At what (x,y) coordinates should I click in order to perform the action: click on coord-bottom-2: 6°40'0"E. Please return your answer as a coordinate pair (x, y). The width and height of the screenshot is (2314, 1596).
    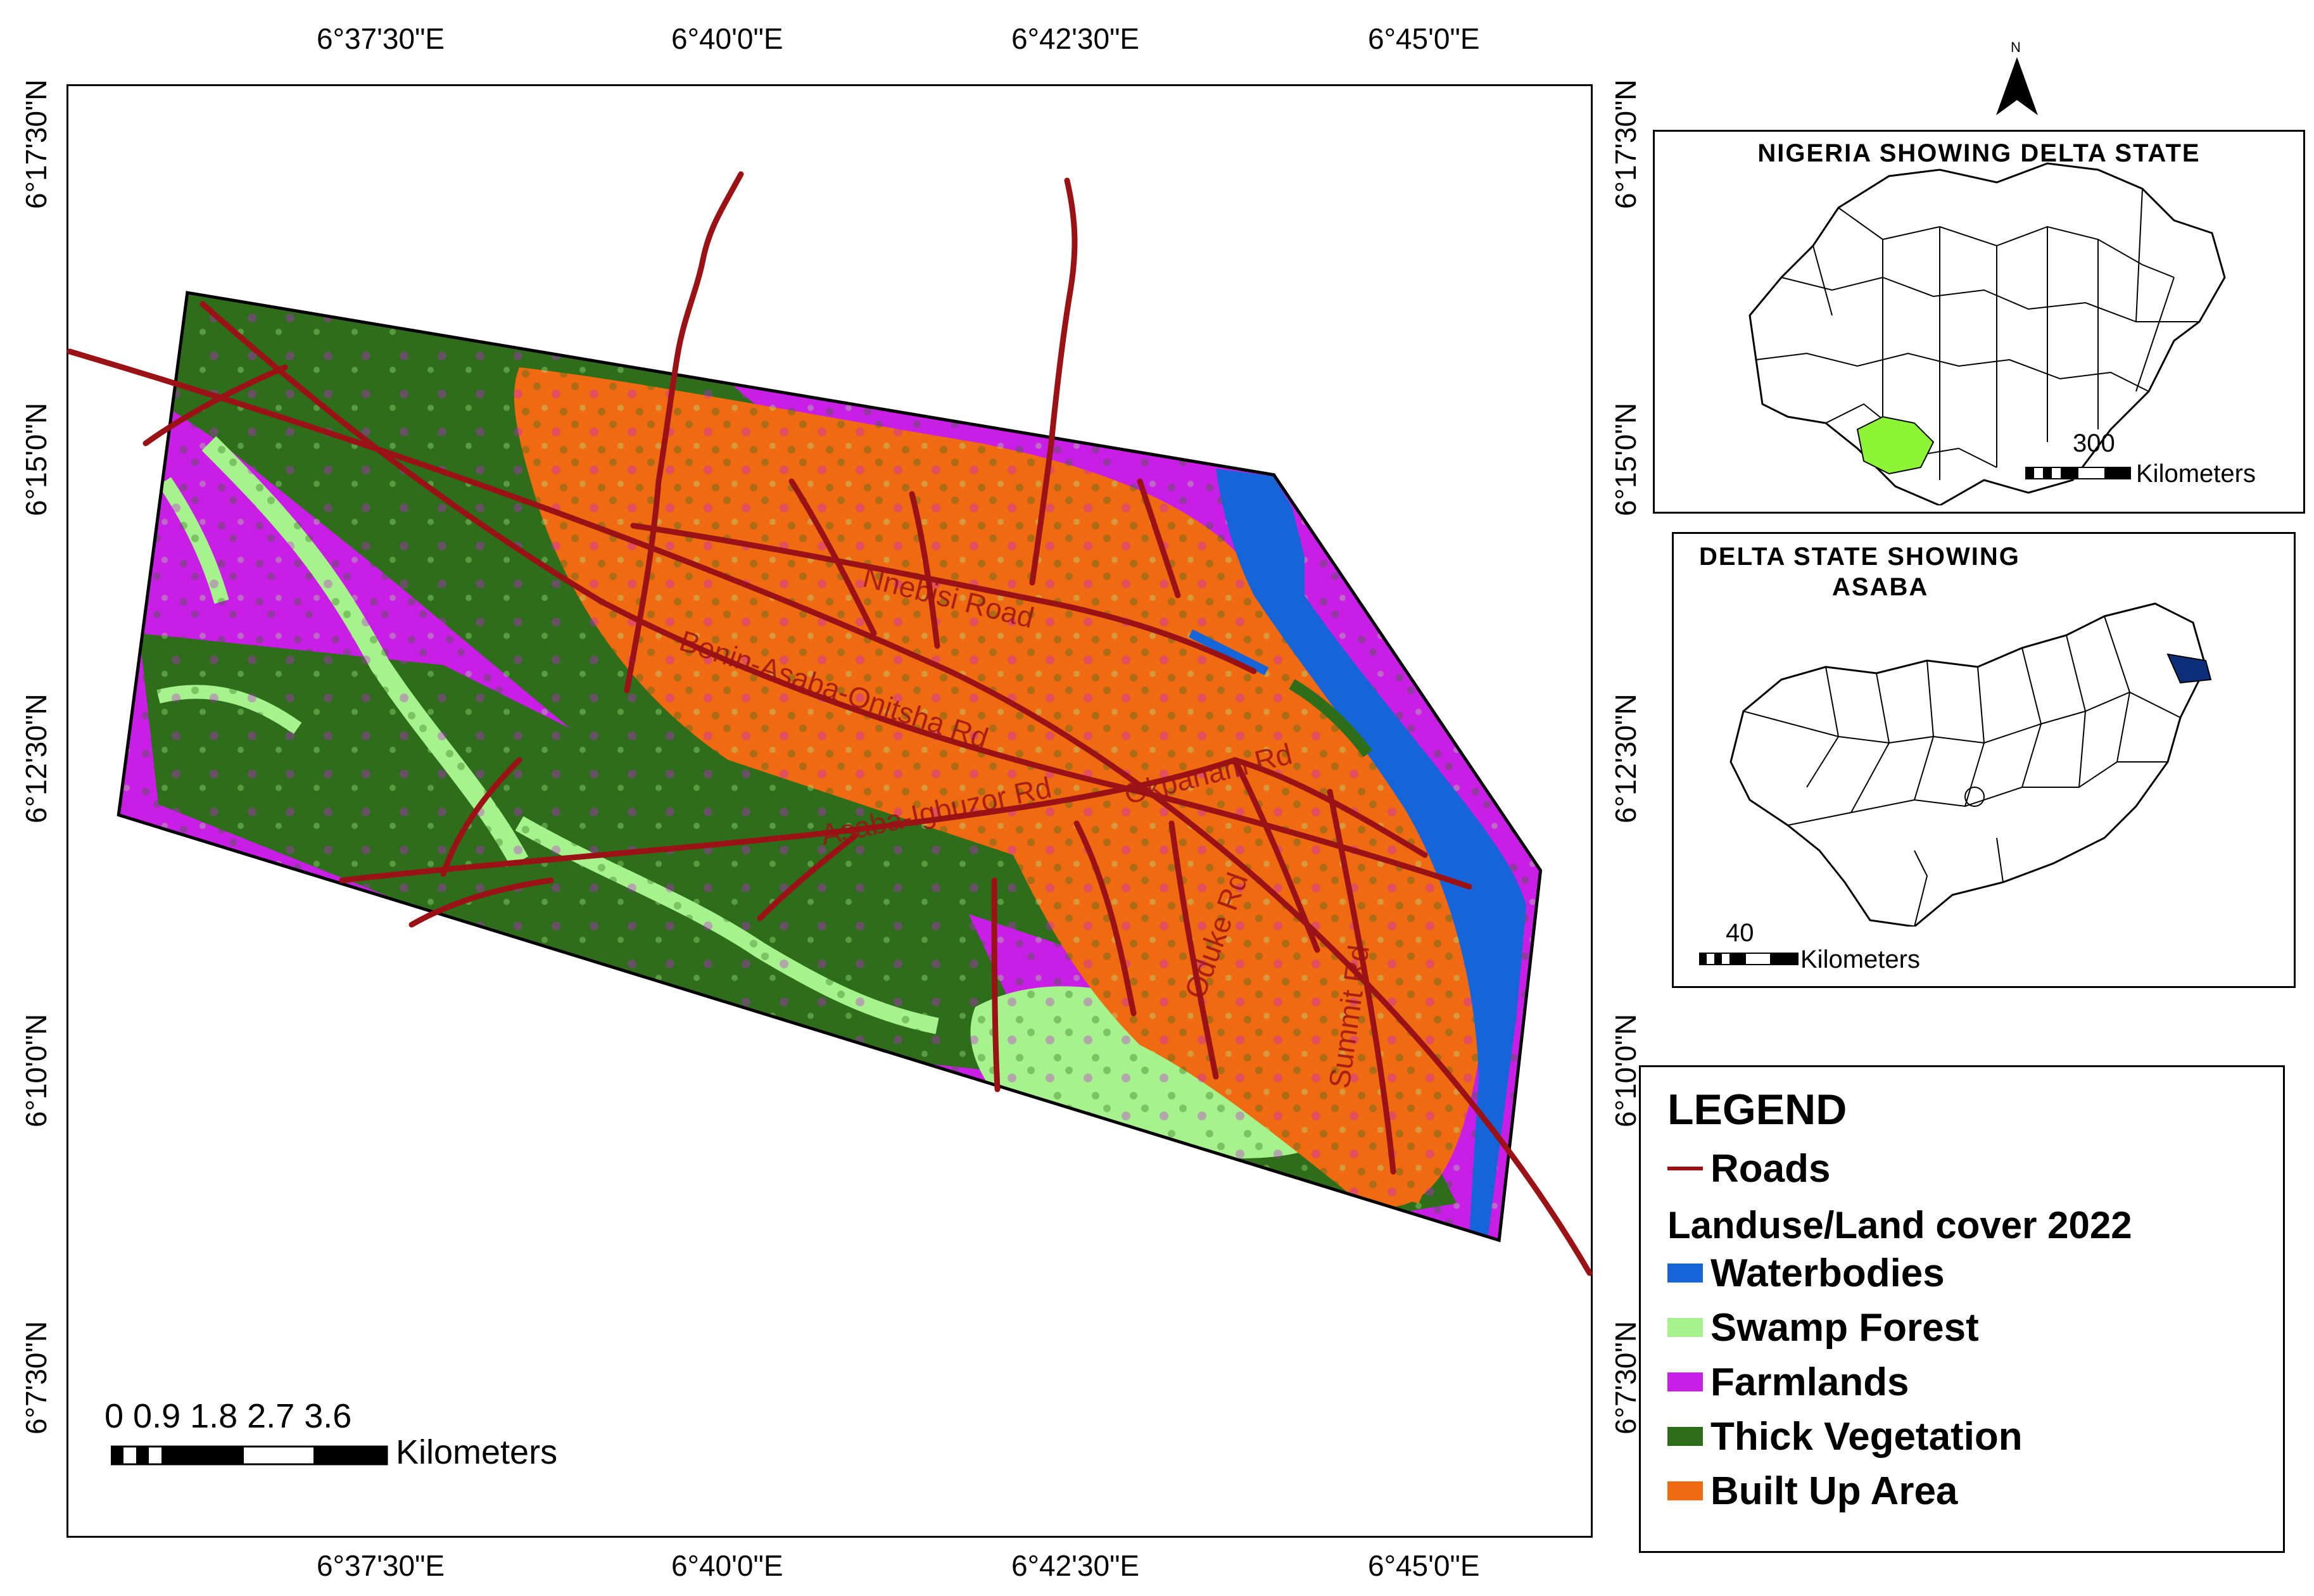
    Looking at the image, I should click on (727, 1565).